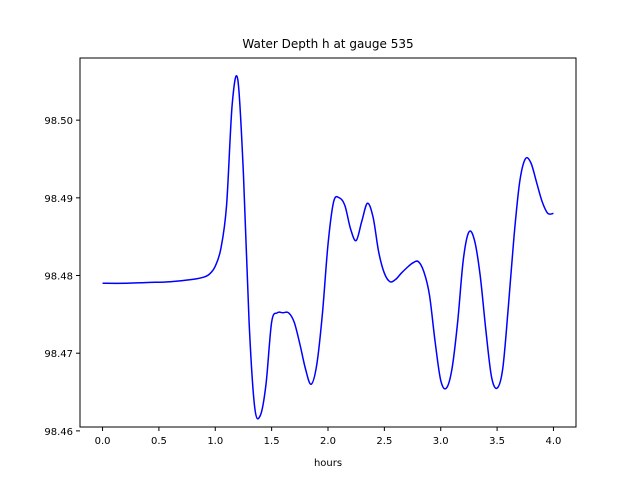 The height and width of the screenshot is (480, 640). Describe the element at coordinates (58, 277) in the screenshot. I see `y-tick-label: 98.48` at that location.